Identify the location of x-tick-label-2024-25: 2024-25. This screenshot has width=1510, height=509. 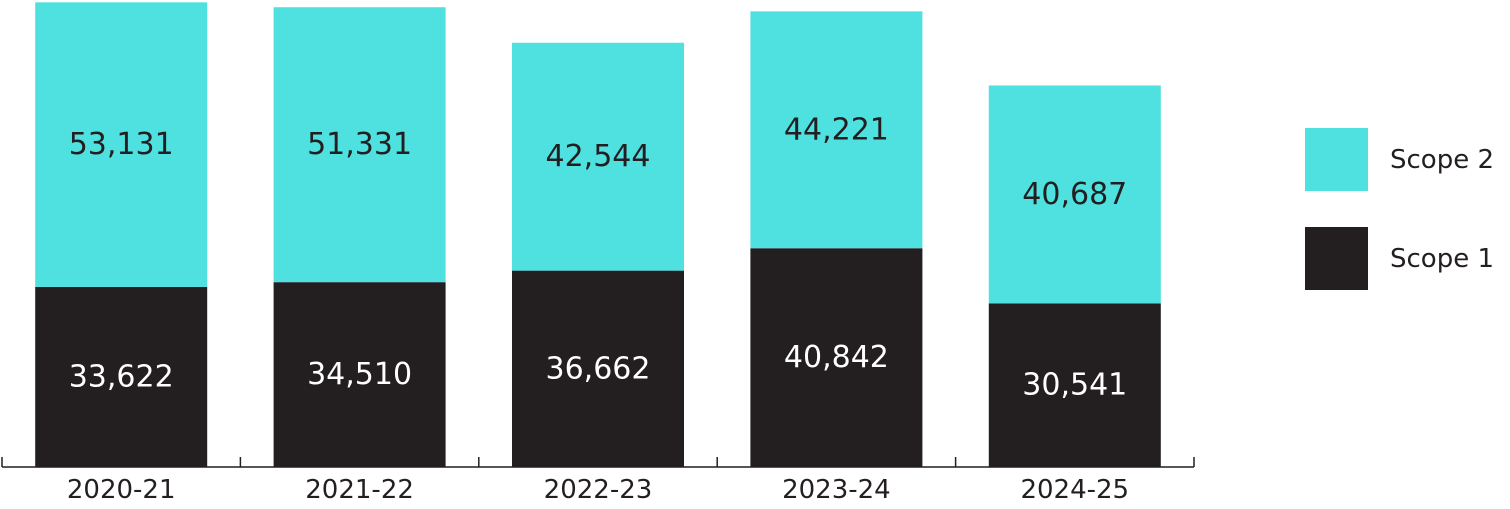
(1074, 490).